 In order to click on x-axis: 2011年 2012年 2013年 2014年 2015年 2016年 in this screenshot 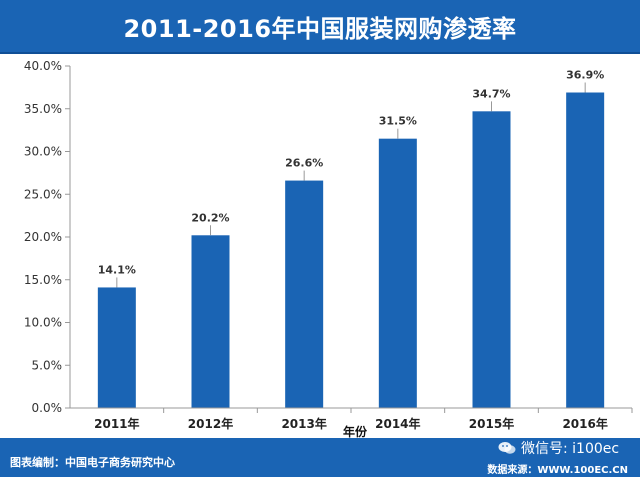, I will do `click(351, 419)`.